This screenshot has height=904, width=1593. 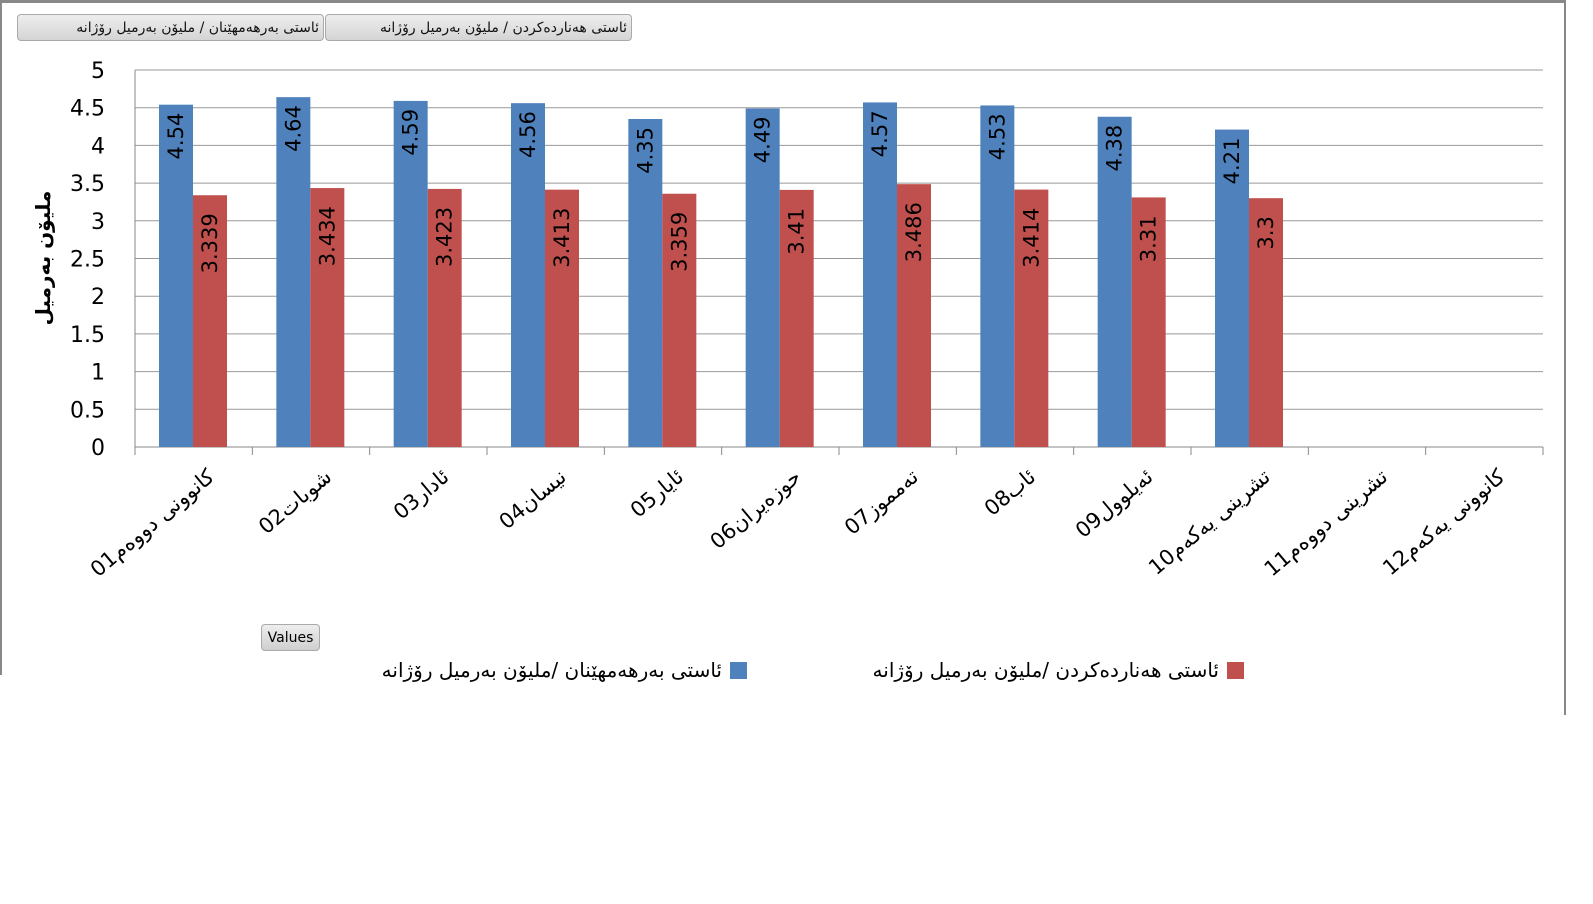 What do you see at coordinates (1114, 503) in the screenshot?
I see `x-tick-label: 09ئەیلوول` at bounding box center [1114, 503].